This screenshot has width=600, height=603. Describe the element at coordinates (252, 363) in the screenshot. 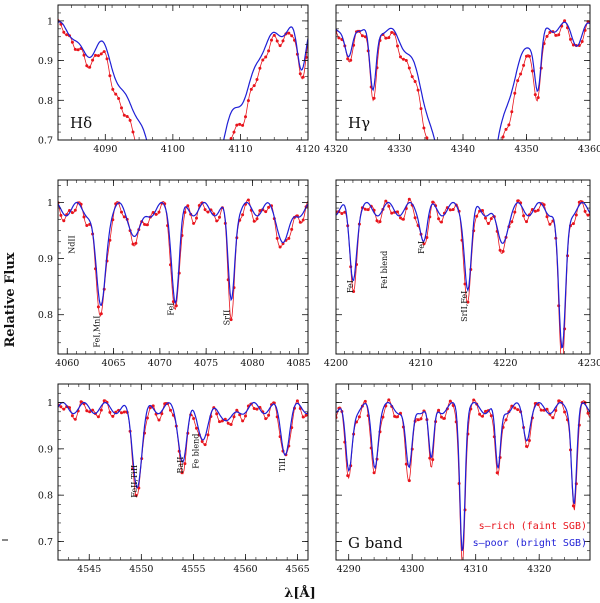

I see `x-tick-label: 4080` at that location.